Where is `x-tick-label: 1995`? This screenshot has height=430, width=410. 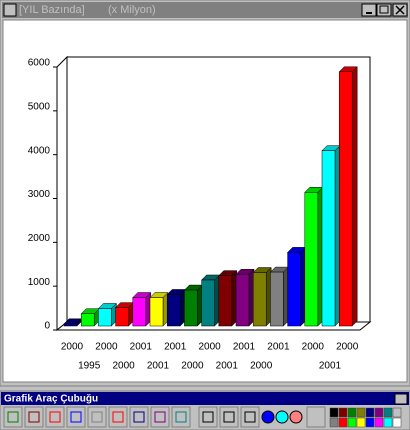
x-tick-label: 1995 is located at coordinates (89, 366).